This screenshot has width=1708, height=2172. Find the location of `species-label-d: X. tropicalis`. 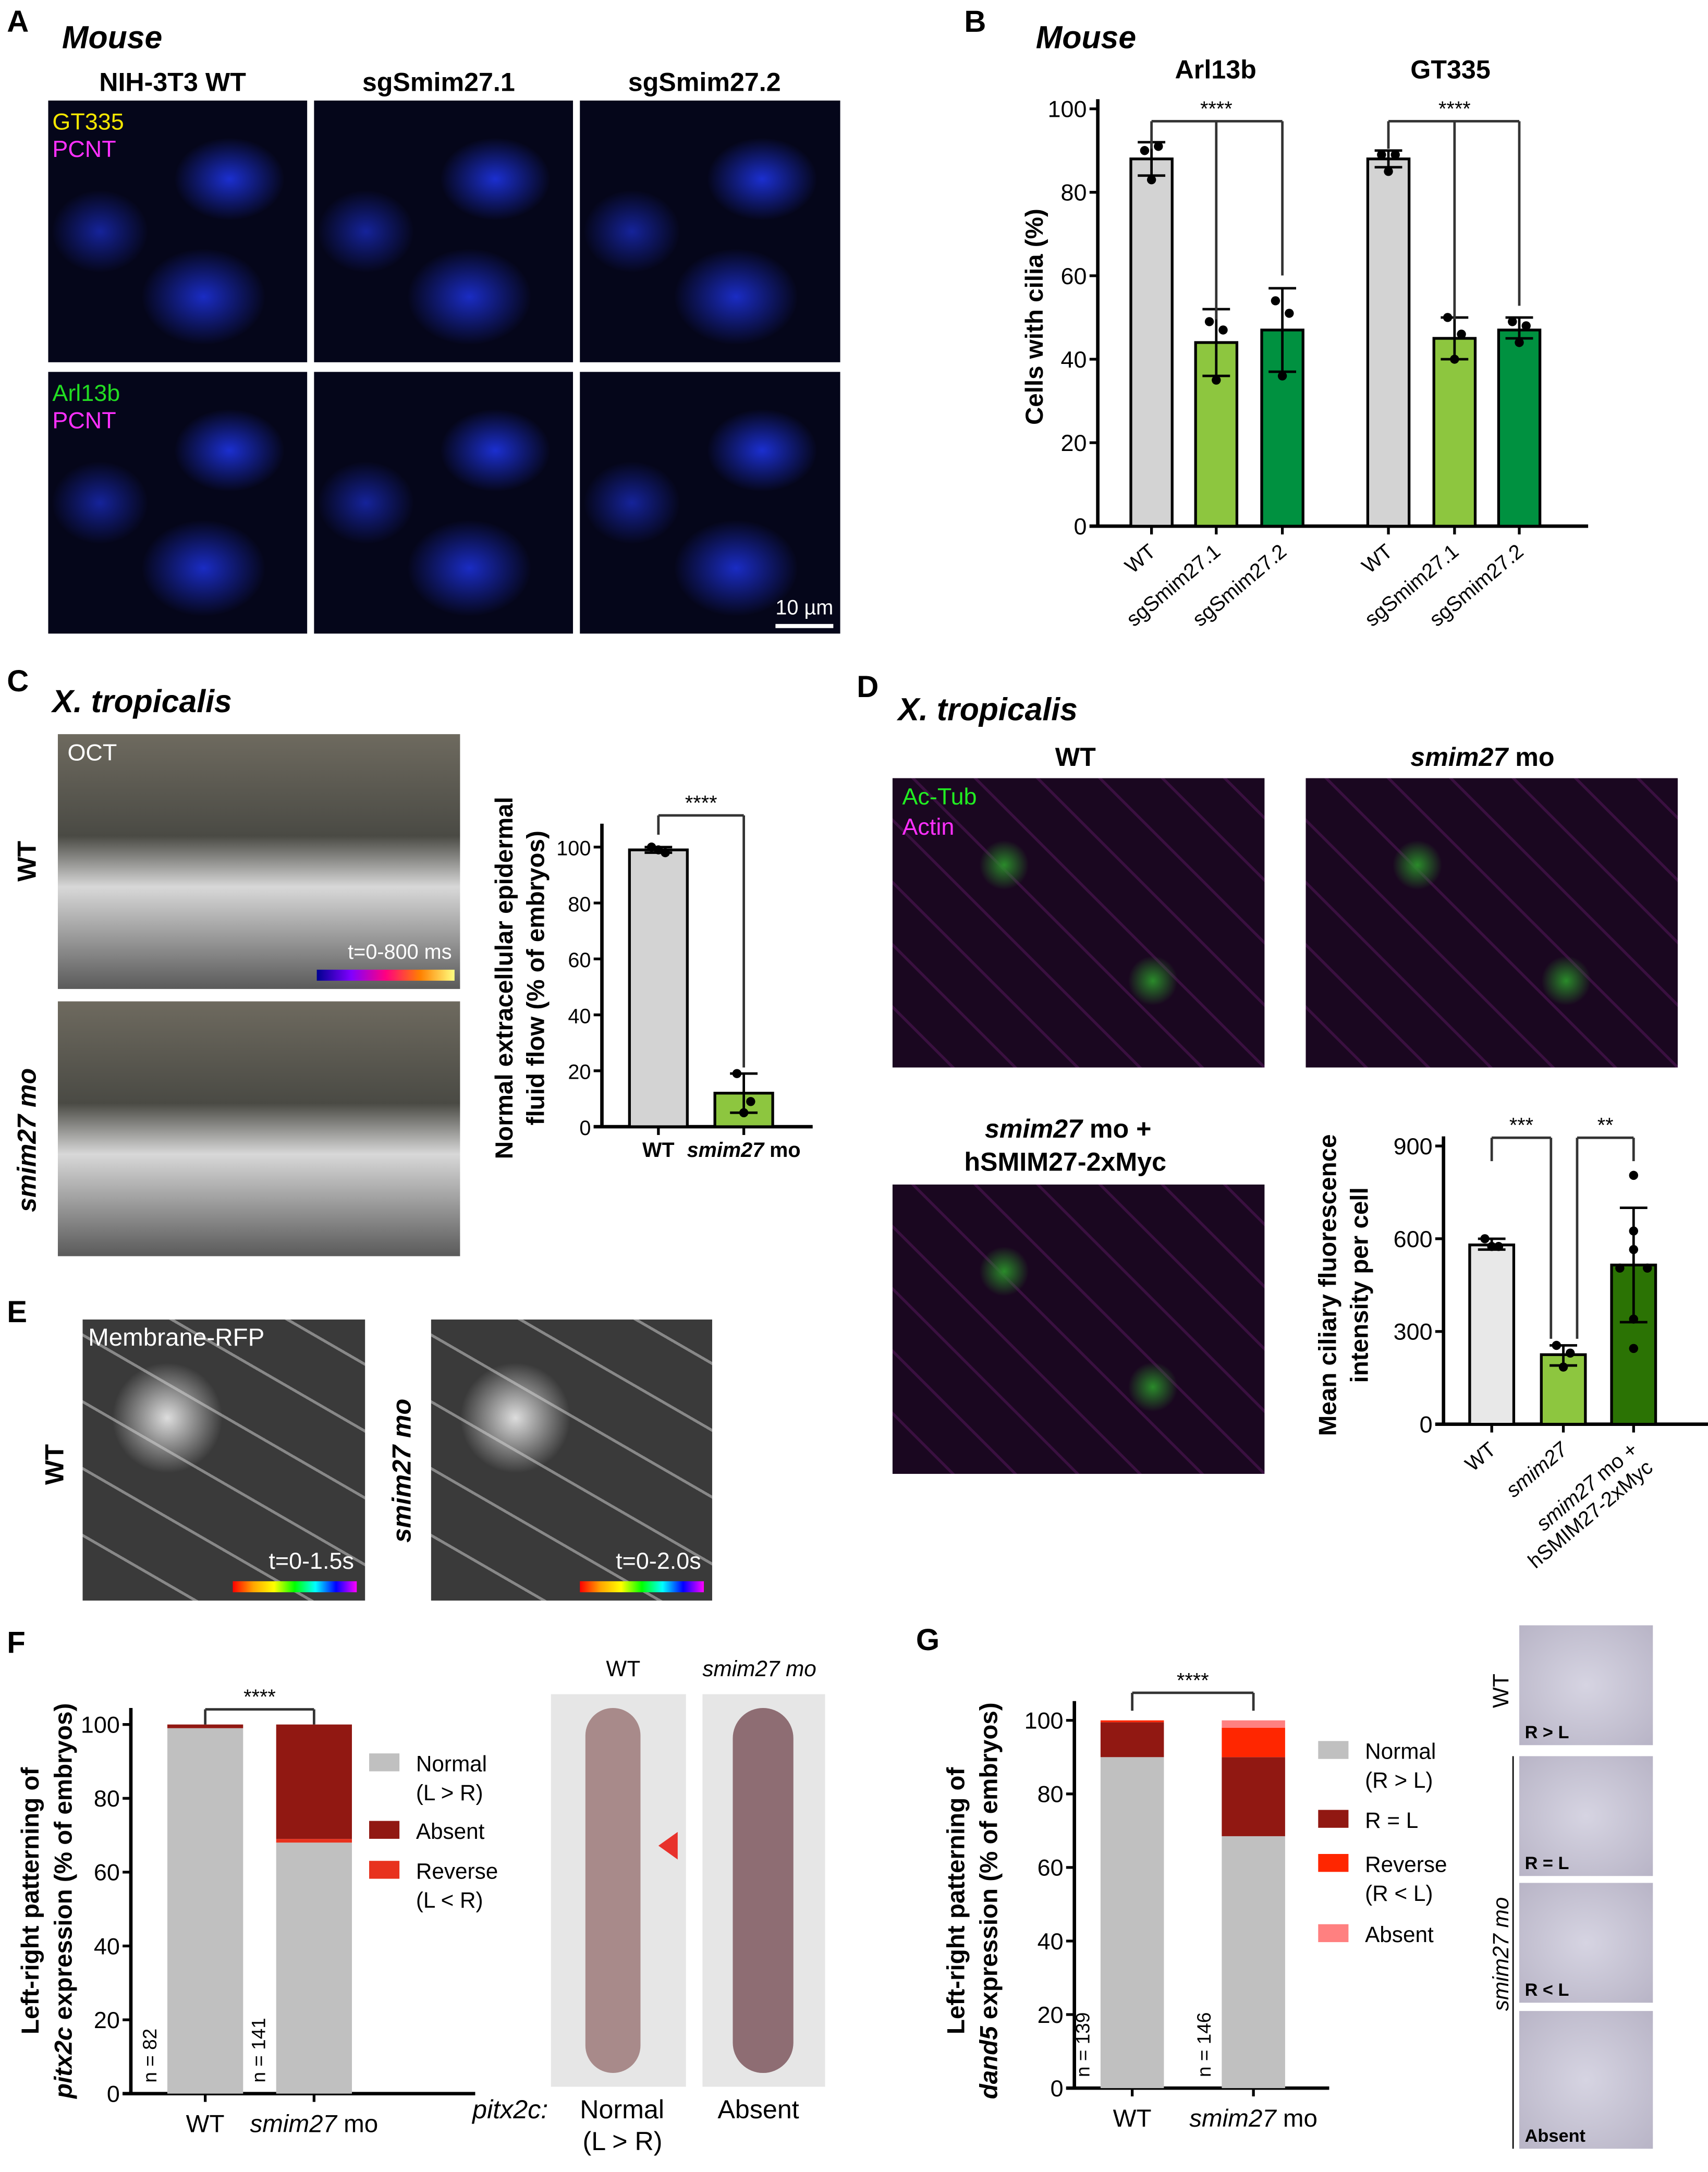

species-label-d: X. tropicalis is located at coordinates (988, 709).